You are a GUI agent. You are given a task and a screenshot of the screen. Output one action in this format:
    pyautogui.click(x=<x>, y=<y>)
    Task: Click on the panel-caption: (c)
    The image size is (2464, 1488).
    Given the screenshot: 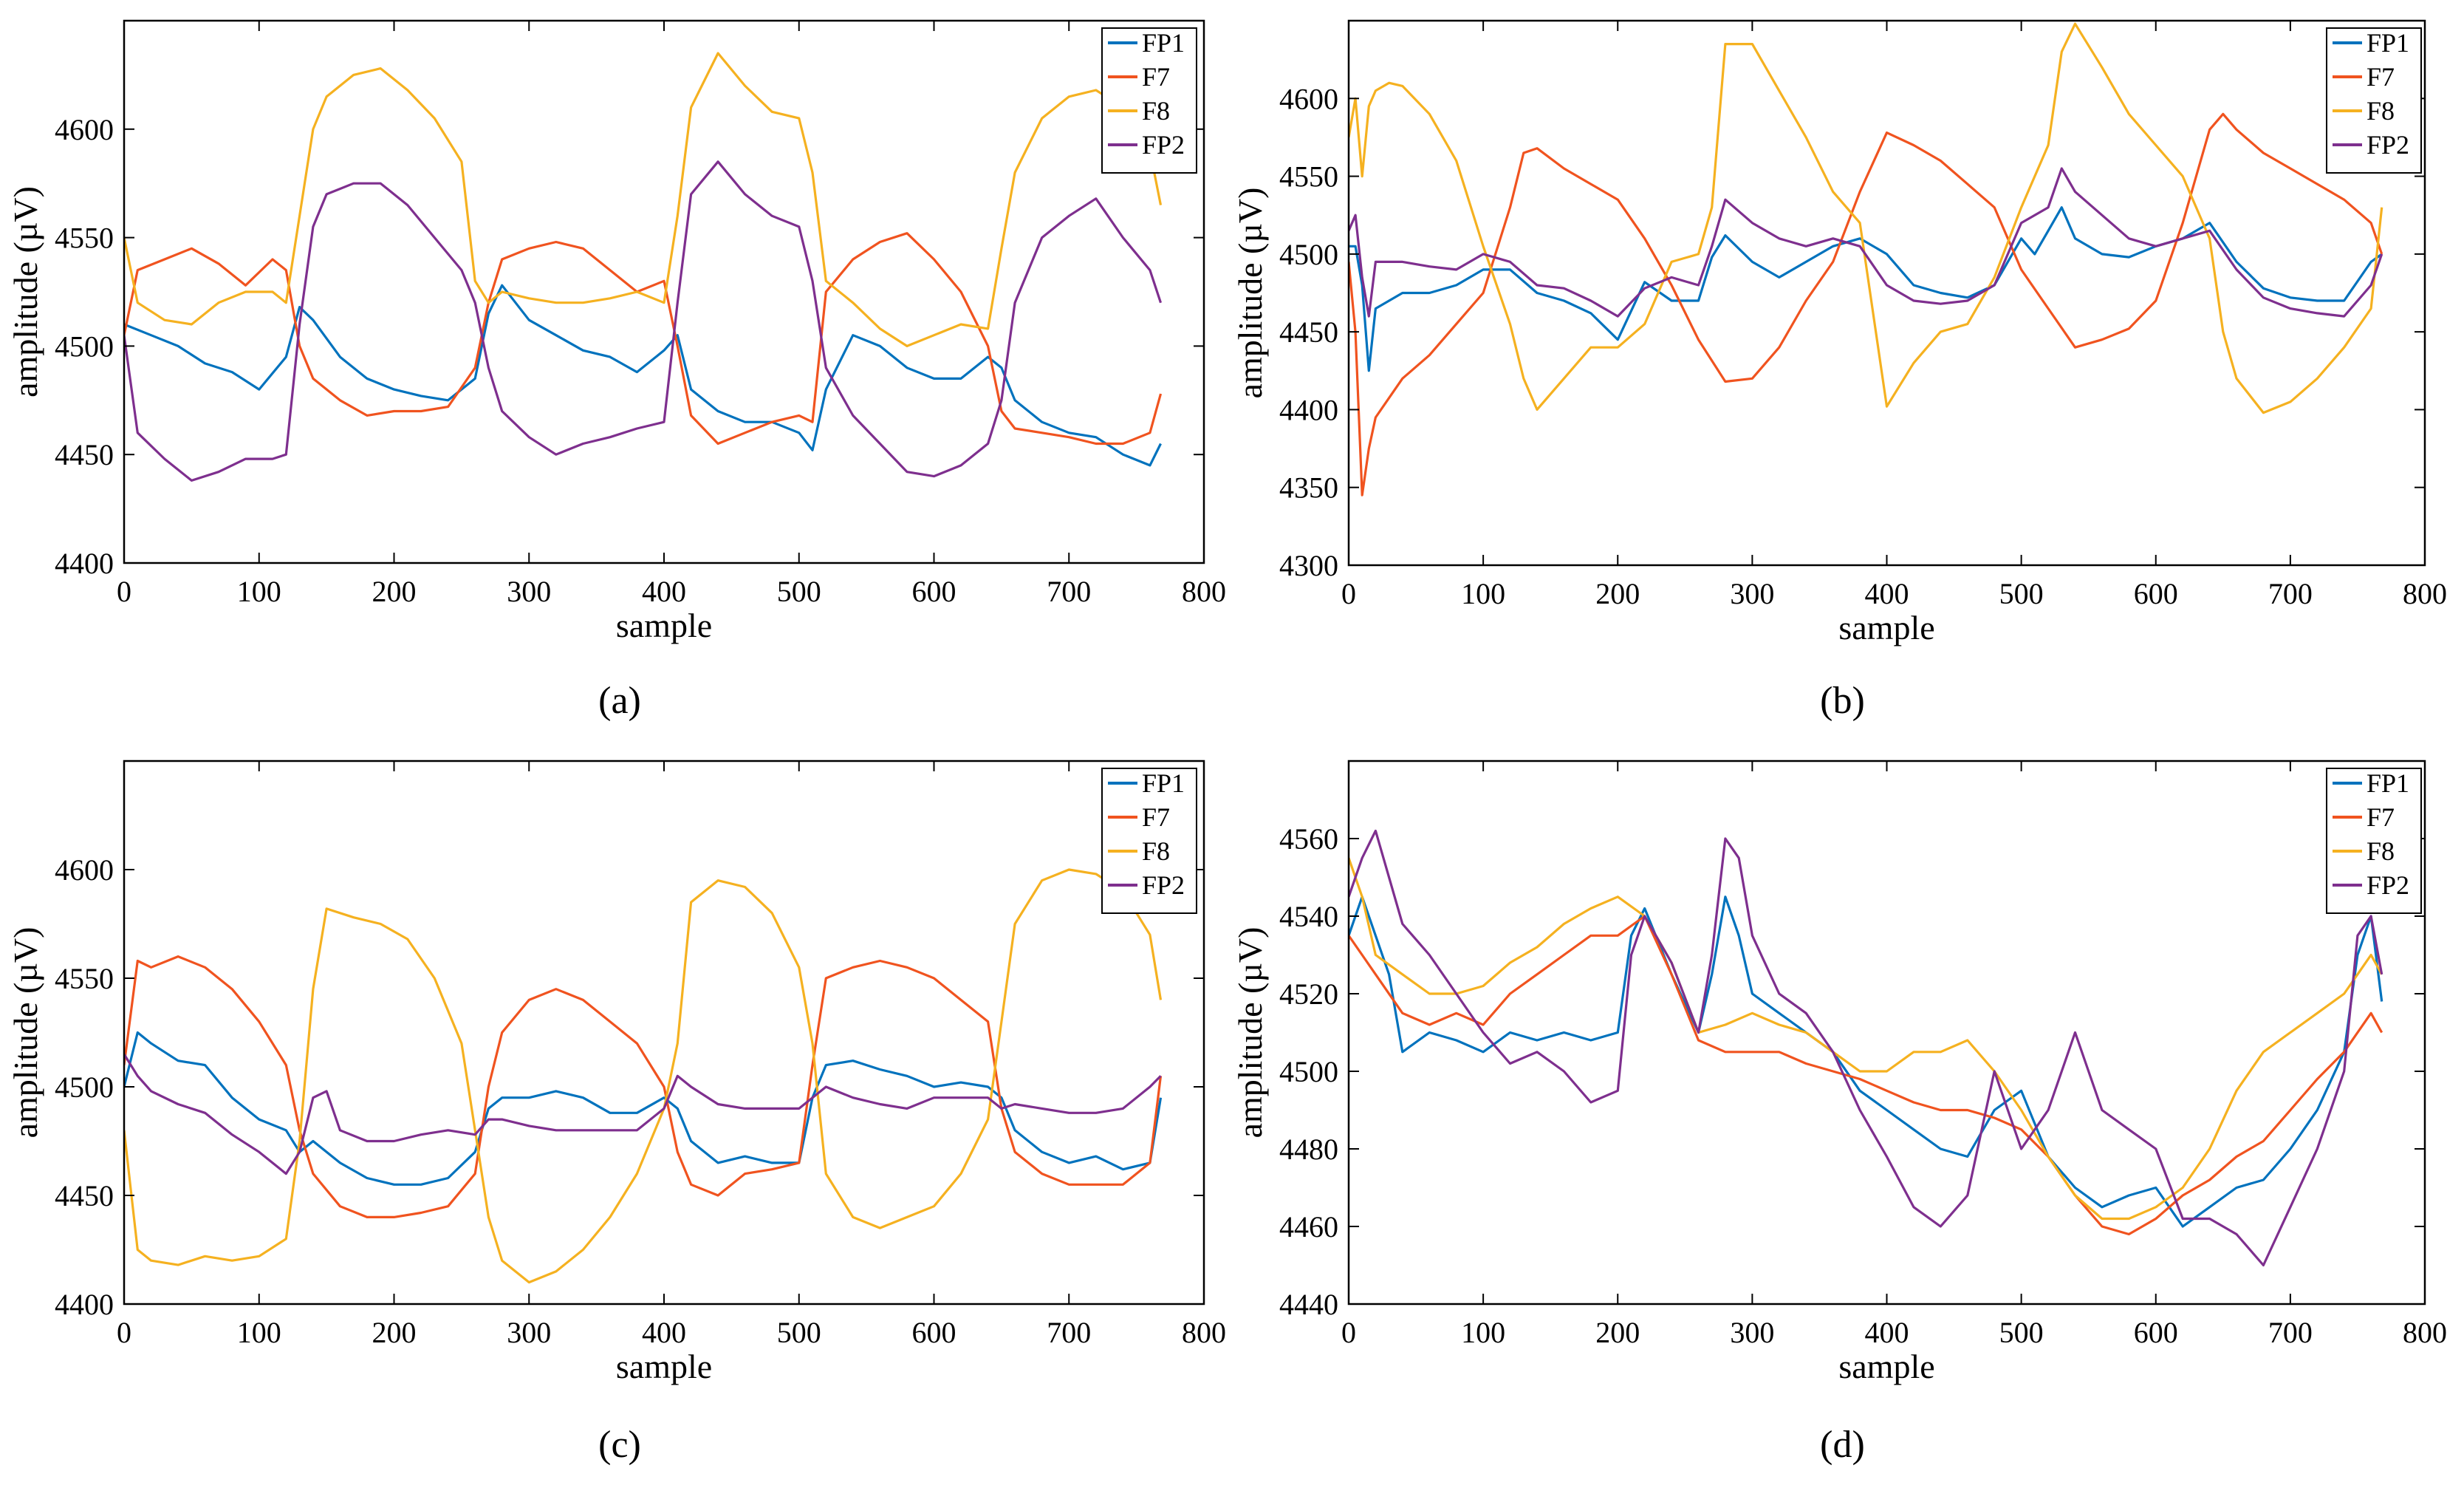 What is the action you would take?
    pyautogui.click(x=619, y=1445)
    